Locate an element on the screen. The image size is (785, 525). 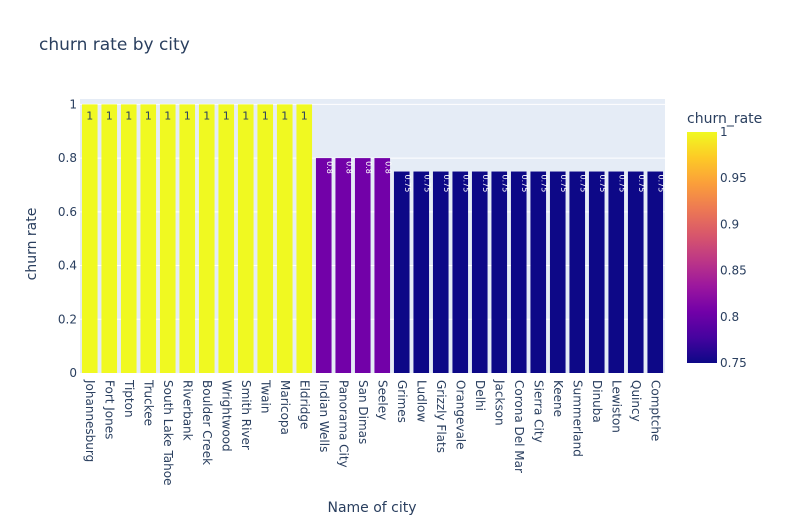
x-tick-label: Tipton is located at coordinates (129, 398).